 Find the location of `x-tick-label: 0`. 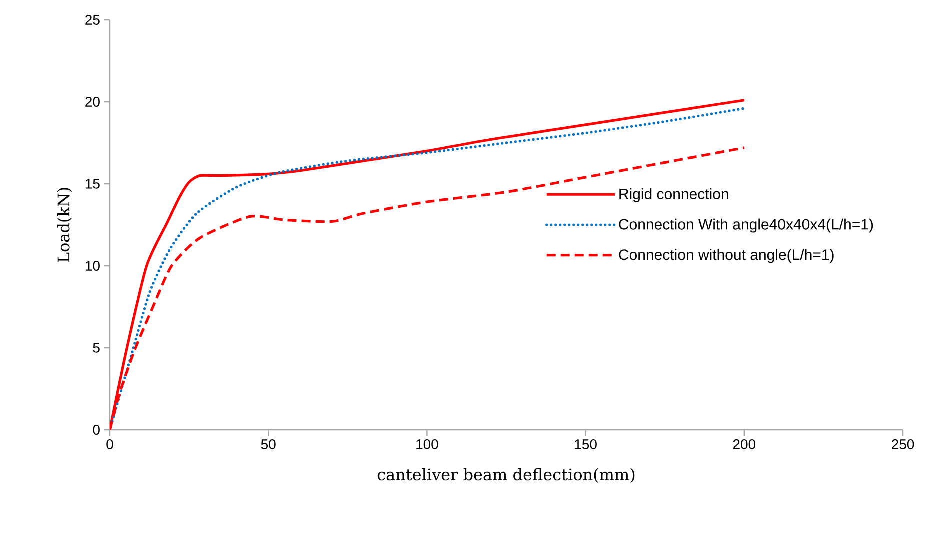

x-tick-label: 0 is located at coordinates (110, 445).